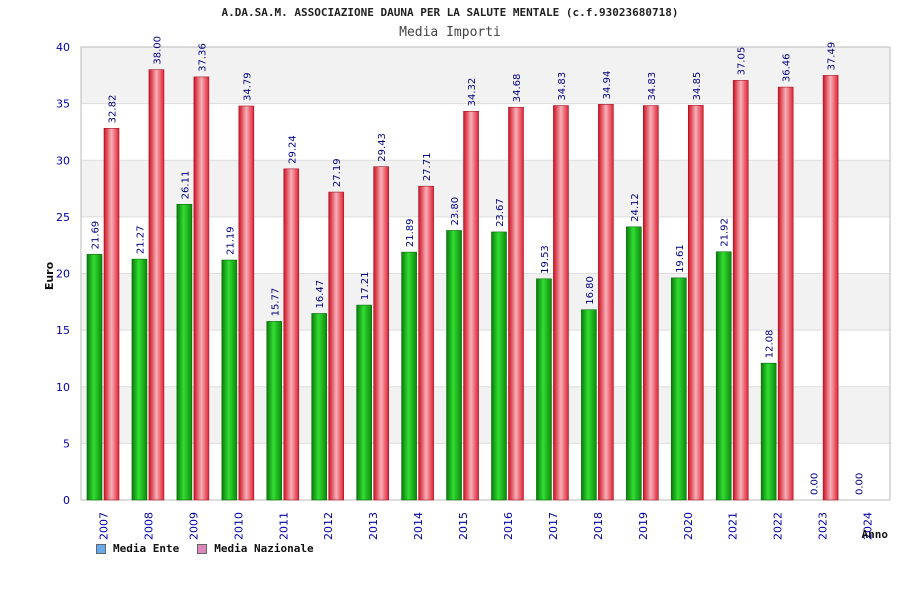 The height and width of the screenshot is (600, 900). What do you see at coordinates (418, 526) in the screenshot?
I see `x-tick-label: 2014` at bounding box center [418, 526].